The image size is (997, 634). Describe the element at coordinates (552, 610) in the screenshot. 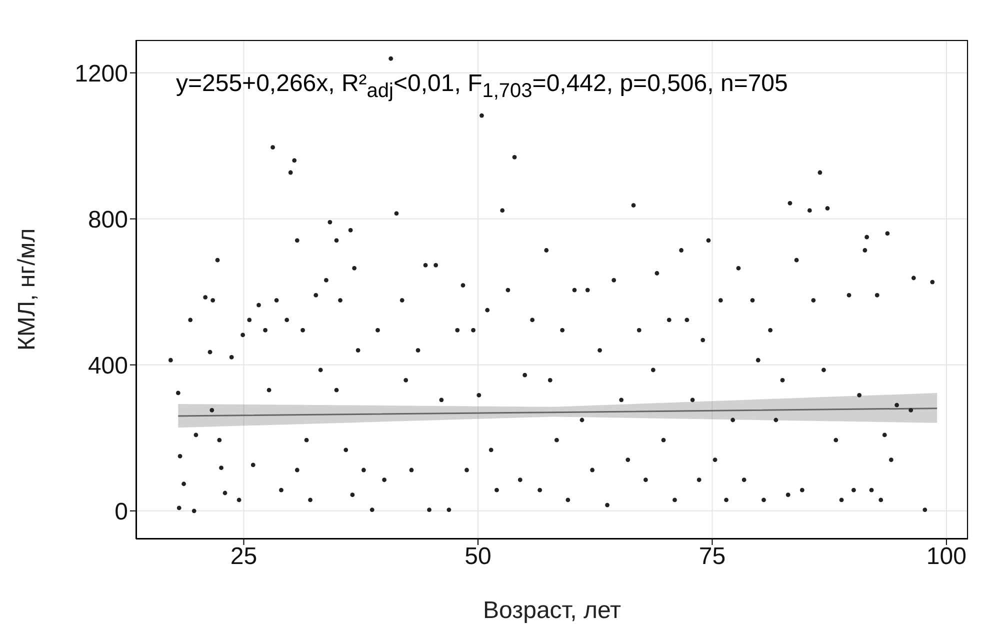

I see `x-axis-title: Возраст, лет` at that location.